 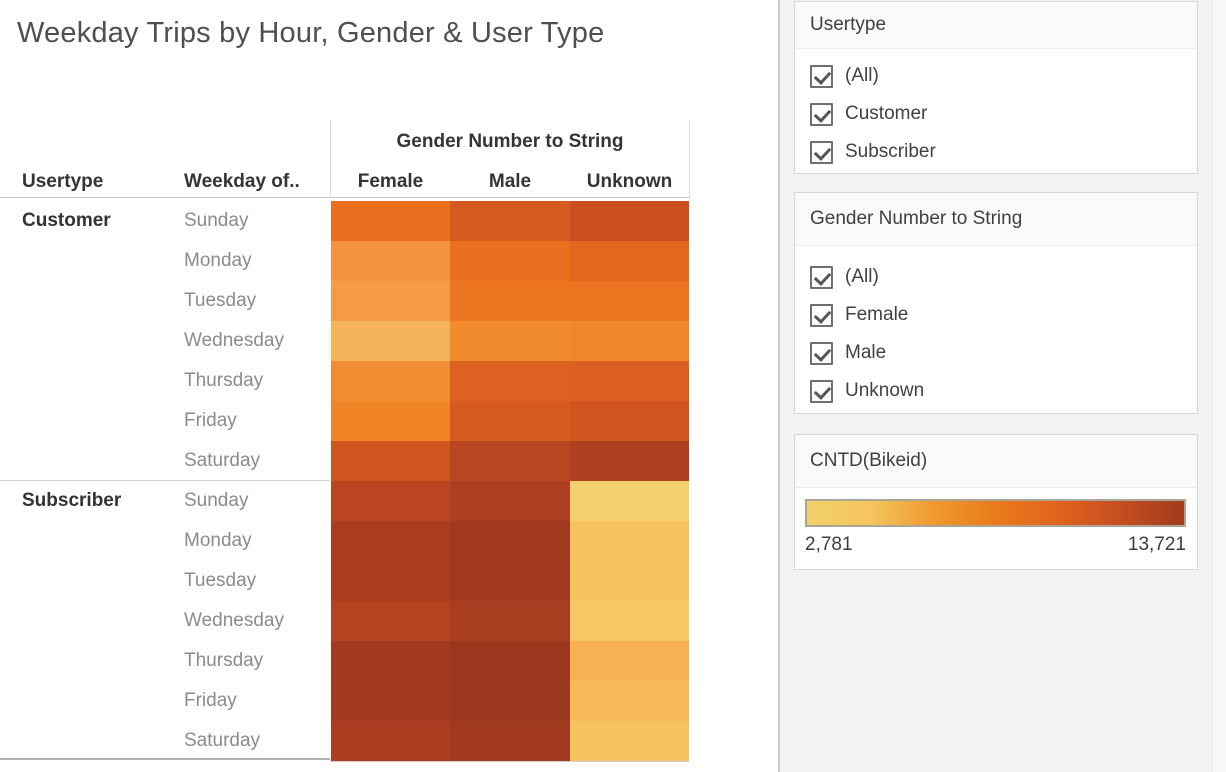 What do you see at coordinates (629, 301) in the screenshot?
I see `heatmap-cell-customer-tuesday-unknown` at bounding box center [629, 301].